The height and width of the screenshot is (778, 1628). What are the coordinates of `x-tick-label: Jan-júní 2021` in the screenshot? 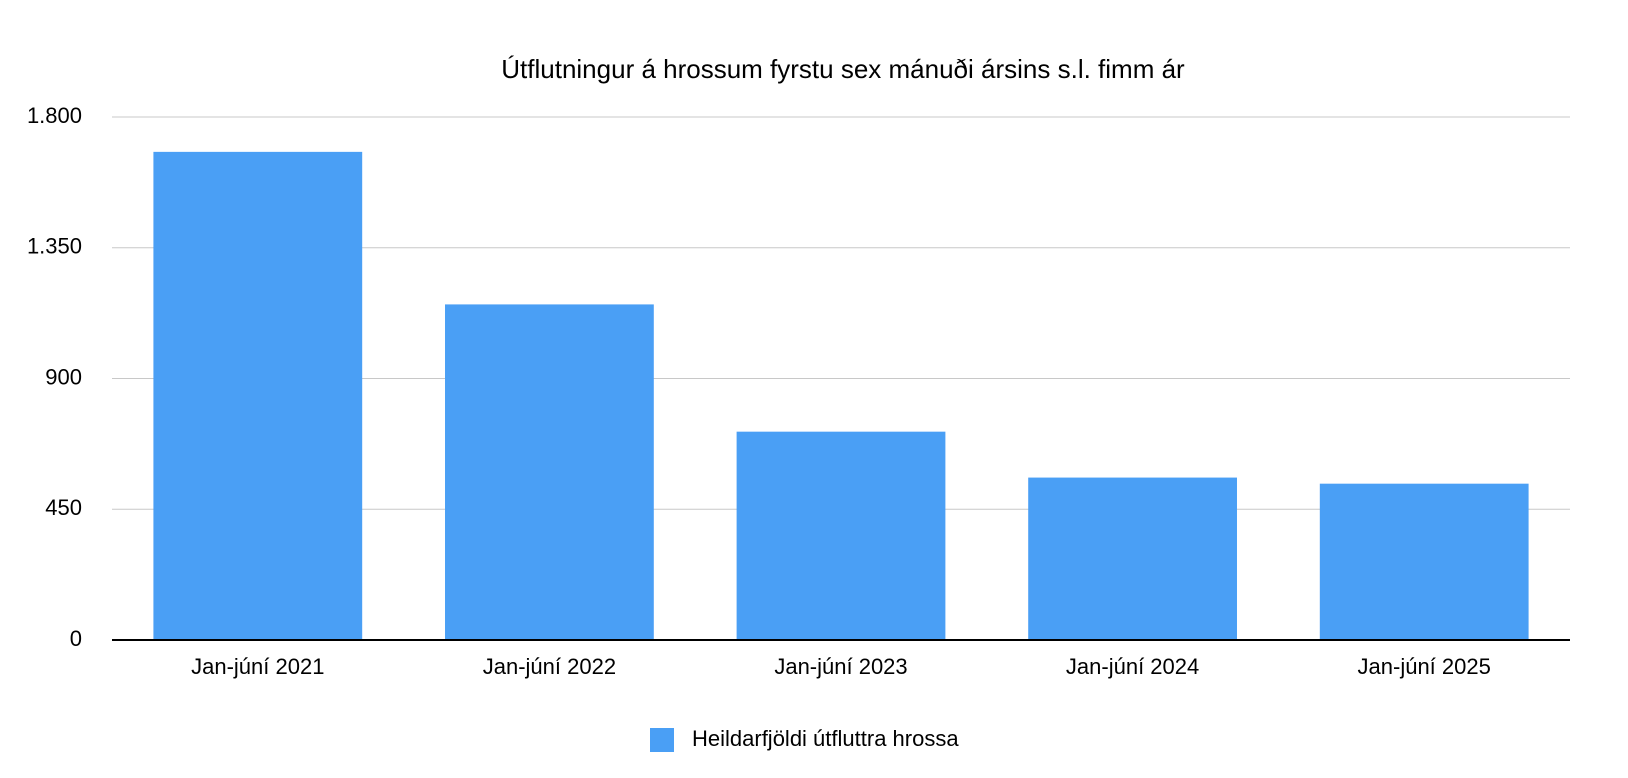 It's located at (257, 666).